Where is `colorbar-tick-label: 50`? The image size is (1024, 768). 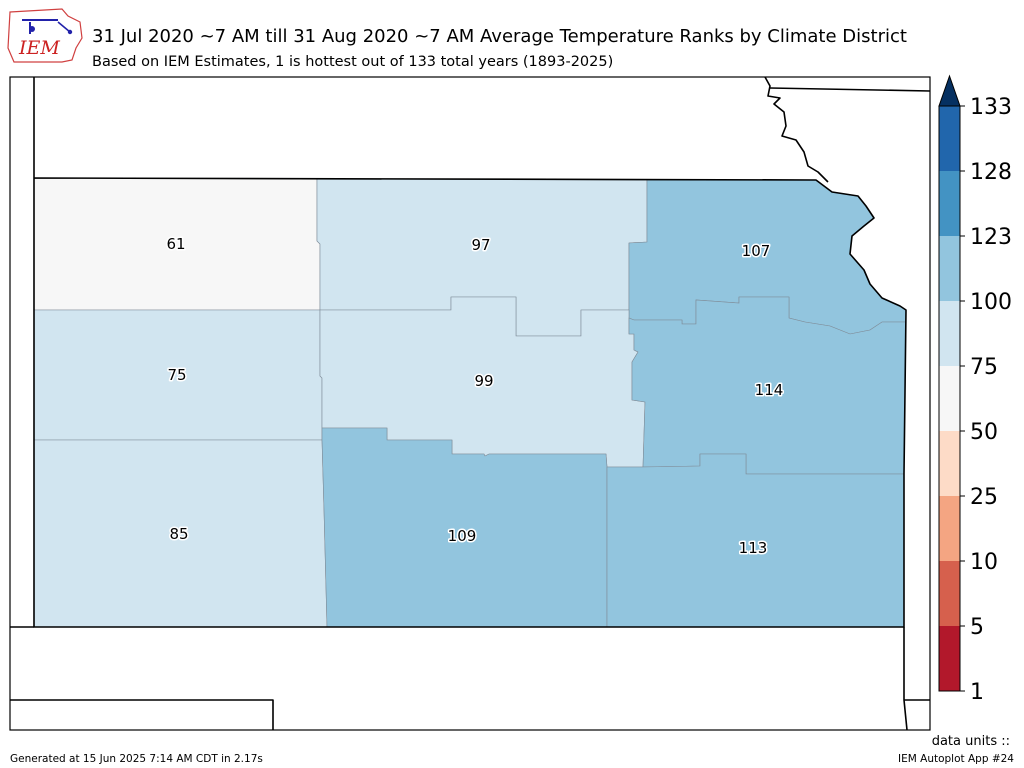
colorbar-tick-label: 50 is located at coordinates (984, 432).